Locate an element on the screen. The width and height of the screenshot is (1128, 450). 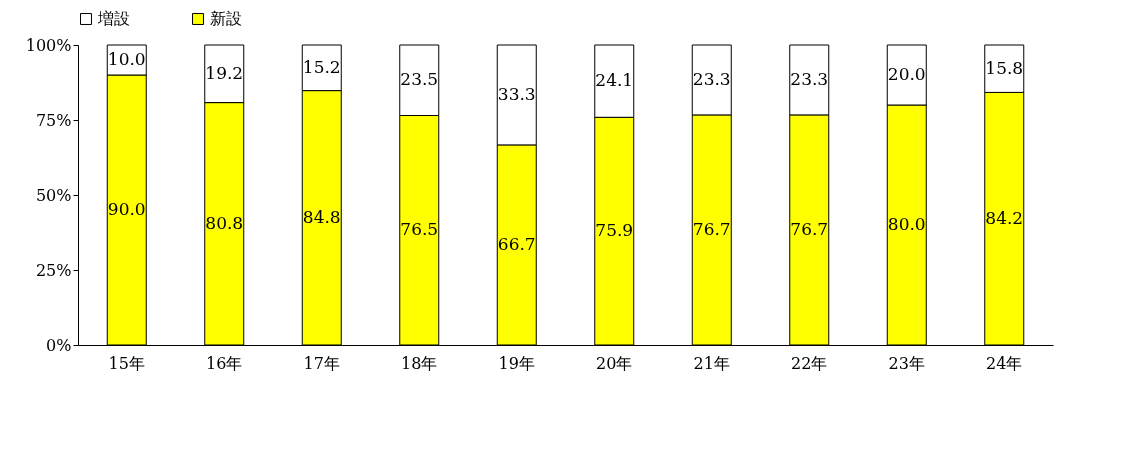
x-tick-label: 15年 is located at coordinates (126, 363).